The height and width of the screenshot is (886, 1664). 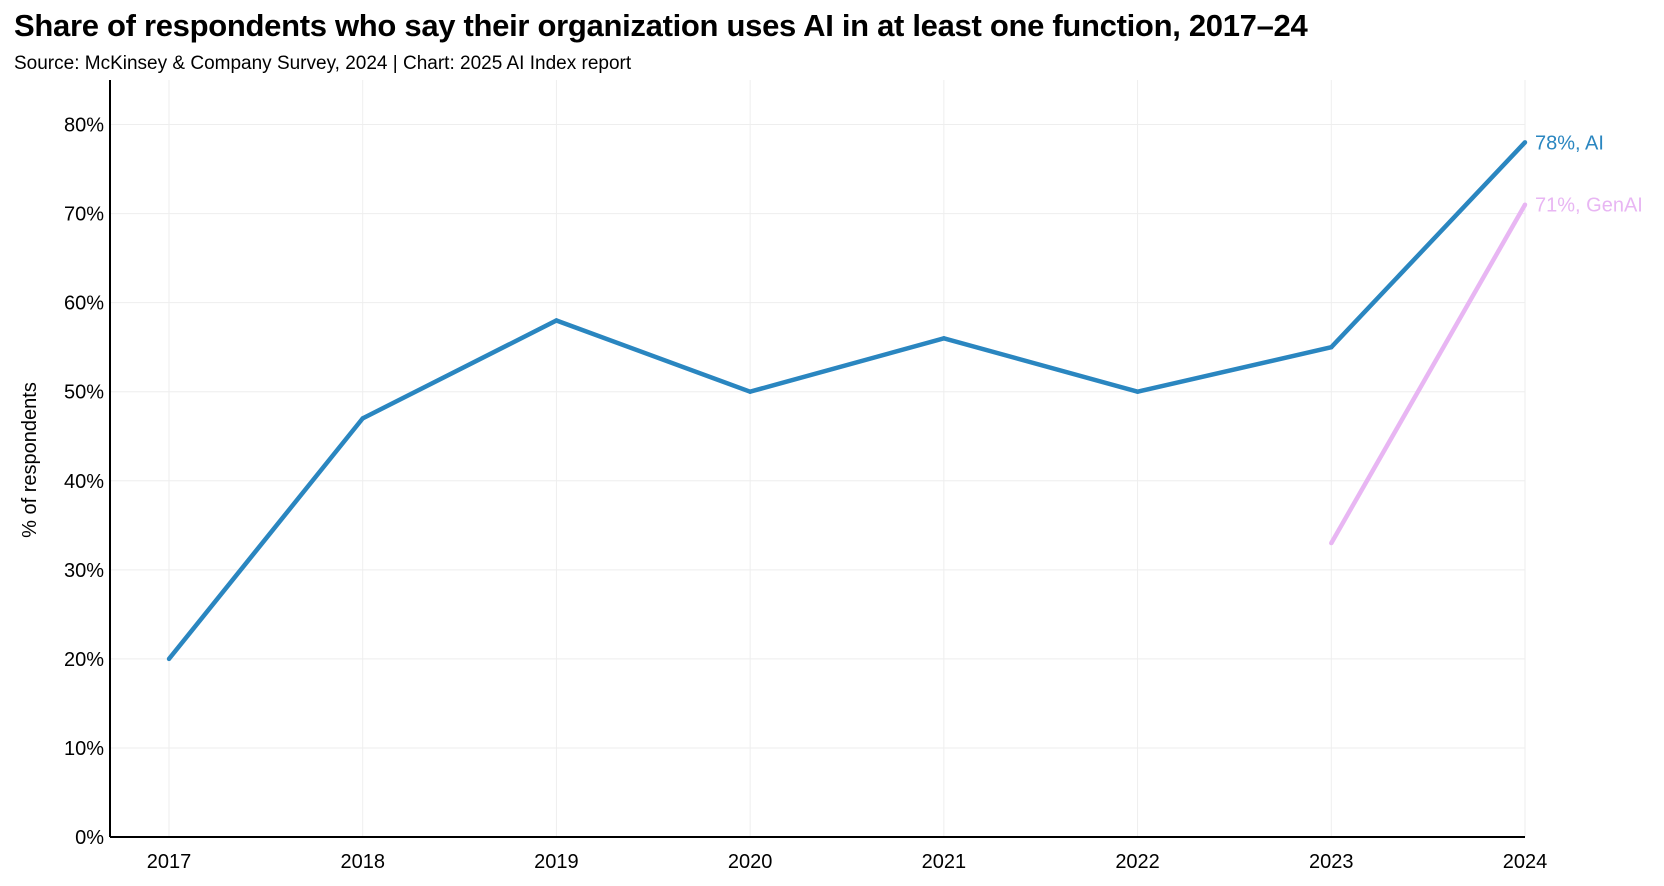 What do you see at coordinates (169, 862) in the screenshot?
I see `x-tick-label: 2017` at bounding box center [169, 862].